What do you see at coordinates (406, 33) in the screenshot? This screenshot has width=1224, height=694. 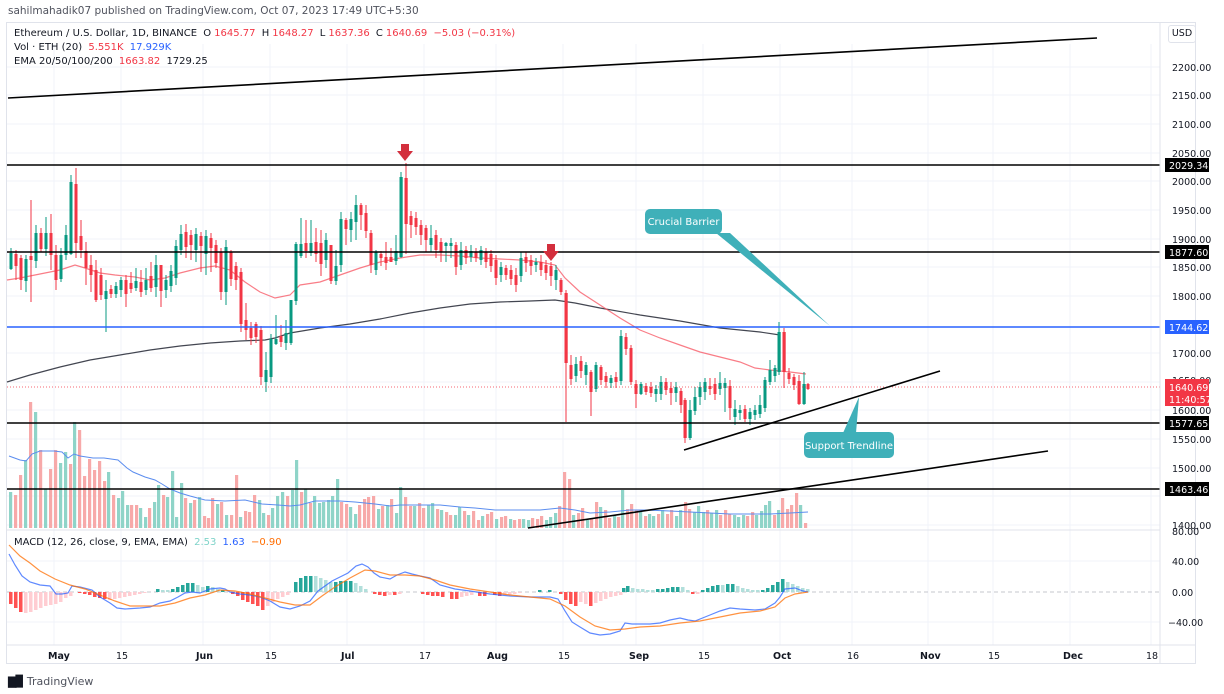 I see `close-value: 1640.69` at bounding box center [406, 33].